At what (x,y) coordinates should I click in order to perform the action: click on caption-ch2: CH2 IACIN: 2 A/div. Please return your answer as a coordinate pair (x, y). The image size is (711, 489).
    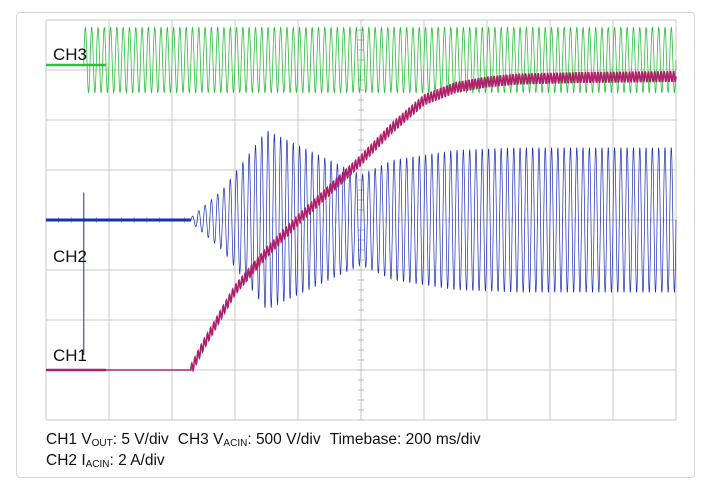
    Looking at the image, I should click on (105, 461).